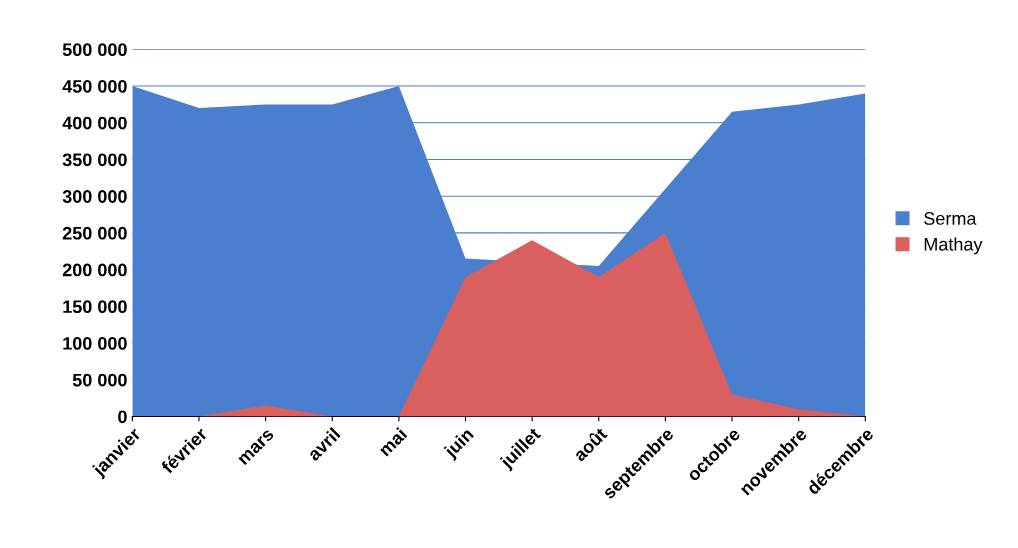  I want to click on legend-label: Serma, so click(950, 218).